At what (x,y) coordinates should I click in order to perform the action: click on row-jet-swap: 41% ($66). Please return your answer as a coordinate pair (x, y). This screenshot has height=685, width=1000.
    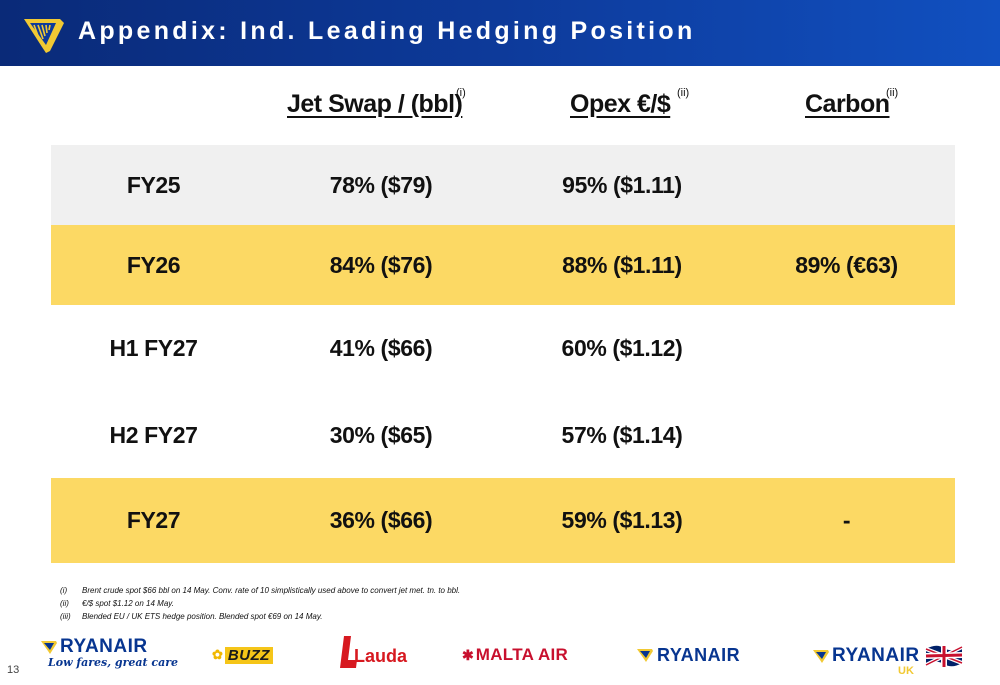
    Looking at the image, I should click on (381, 348).